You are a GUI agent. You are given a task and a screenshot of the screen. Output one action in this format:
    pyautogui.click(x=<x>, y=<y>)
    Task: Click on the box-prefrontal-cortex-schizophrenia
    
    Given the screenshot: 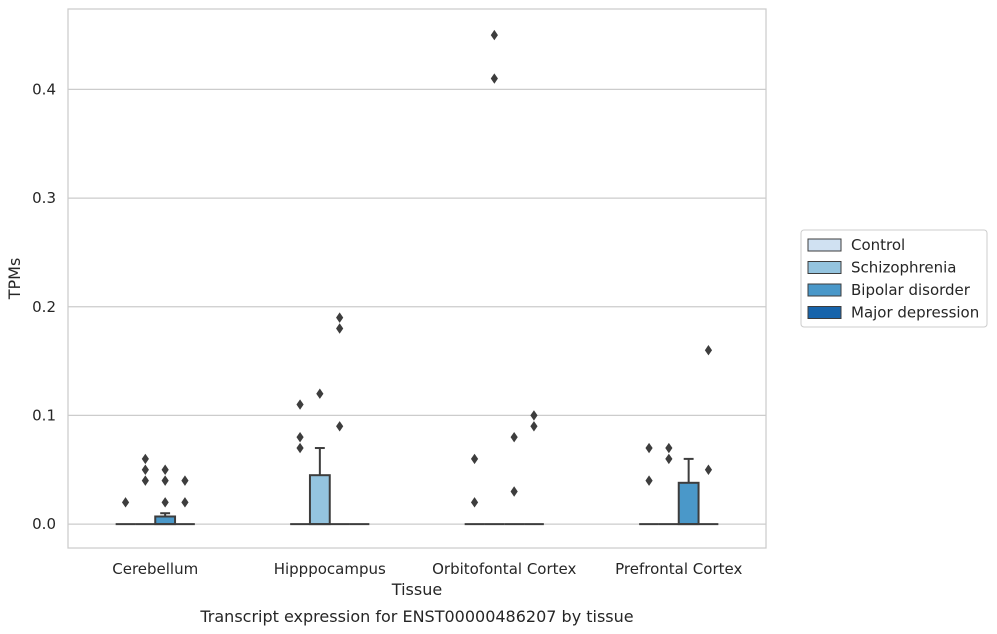 What is the action you would take?
    pyautogui.click(x=668, y=484)
    